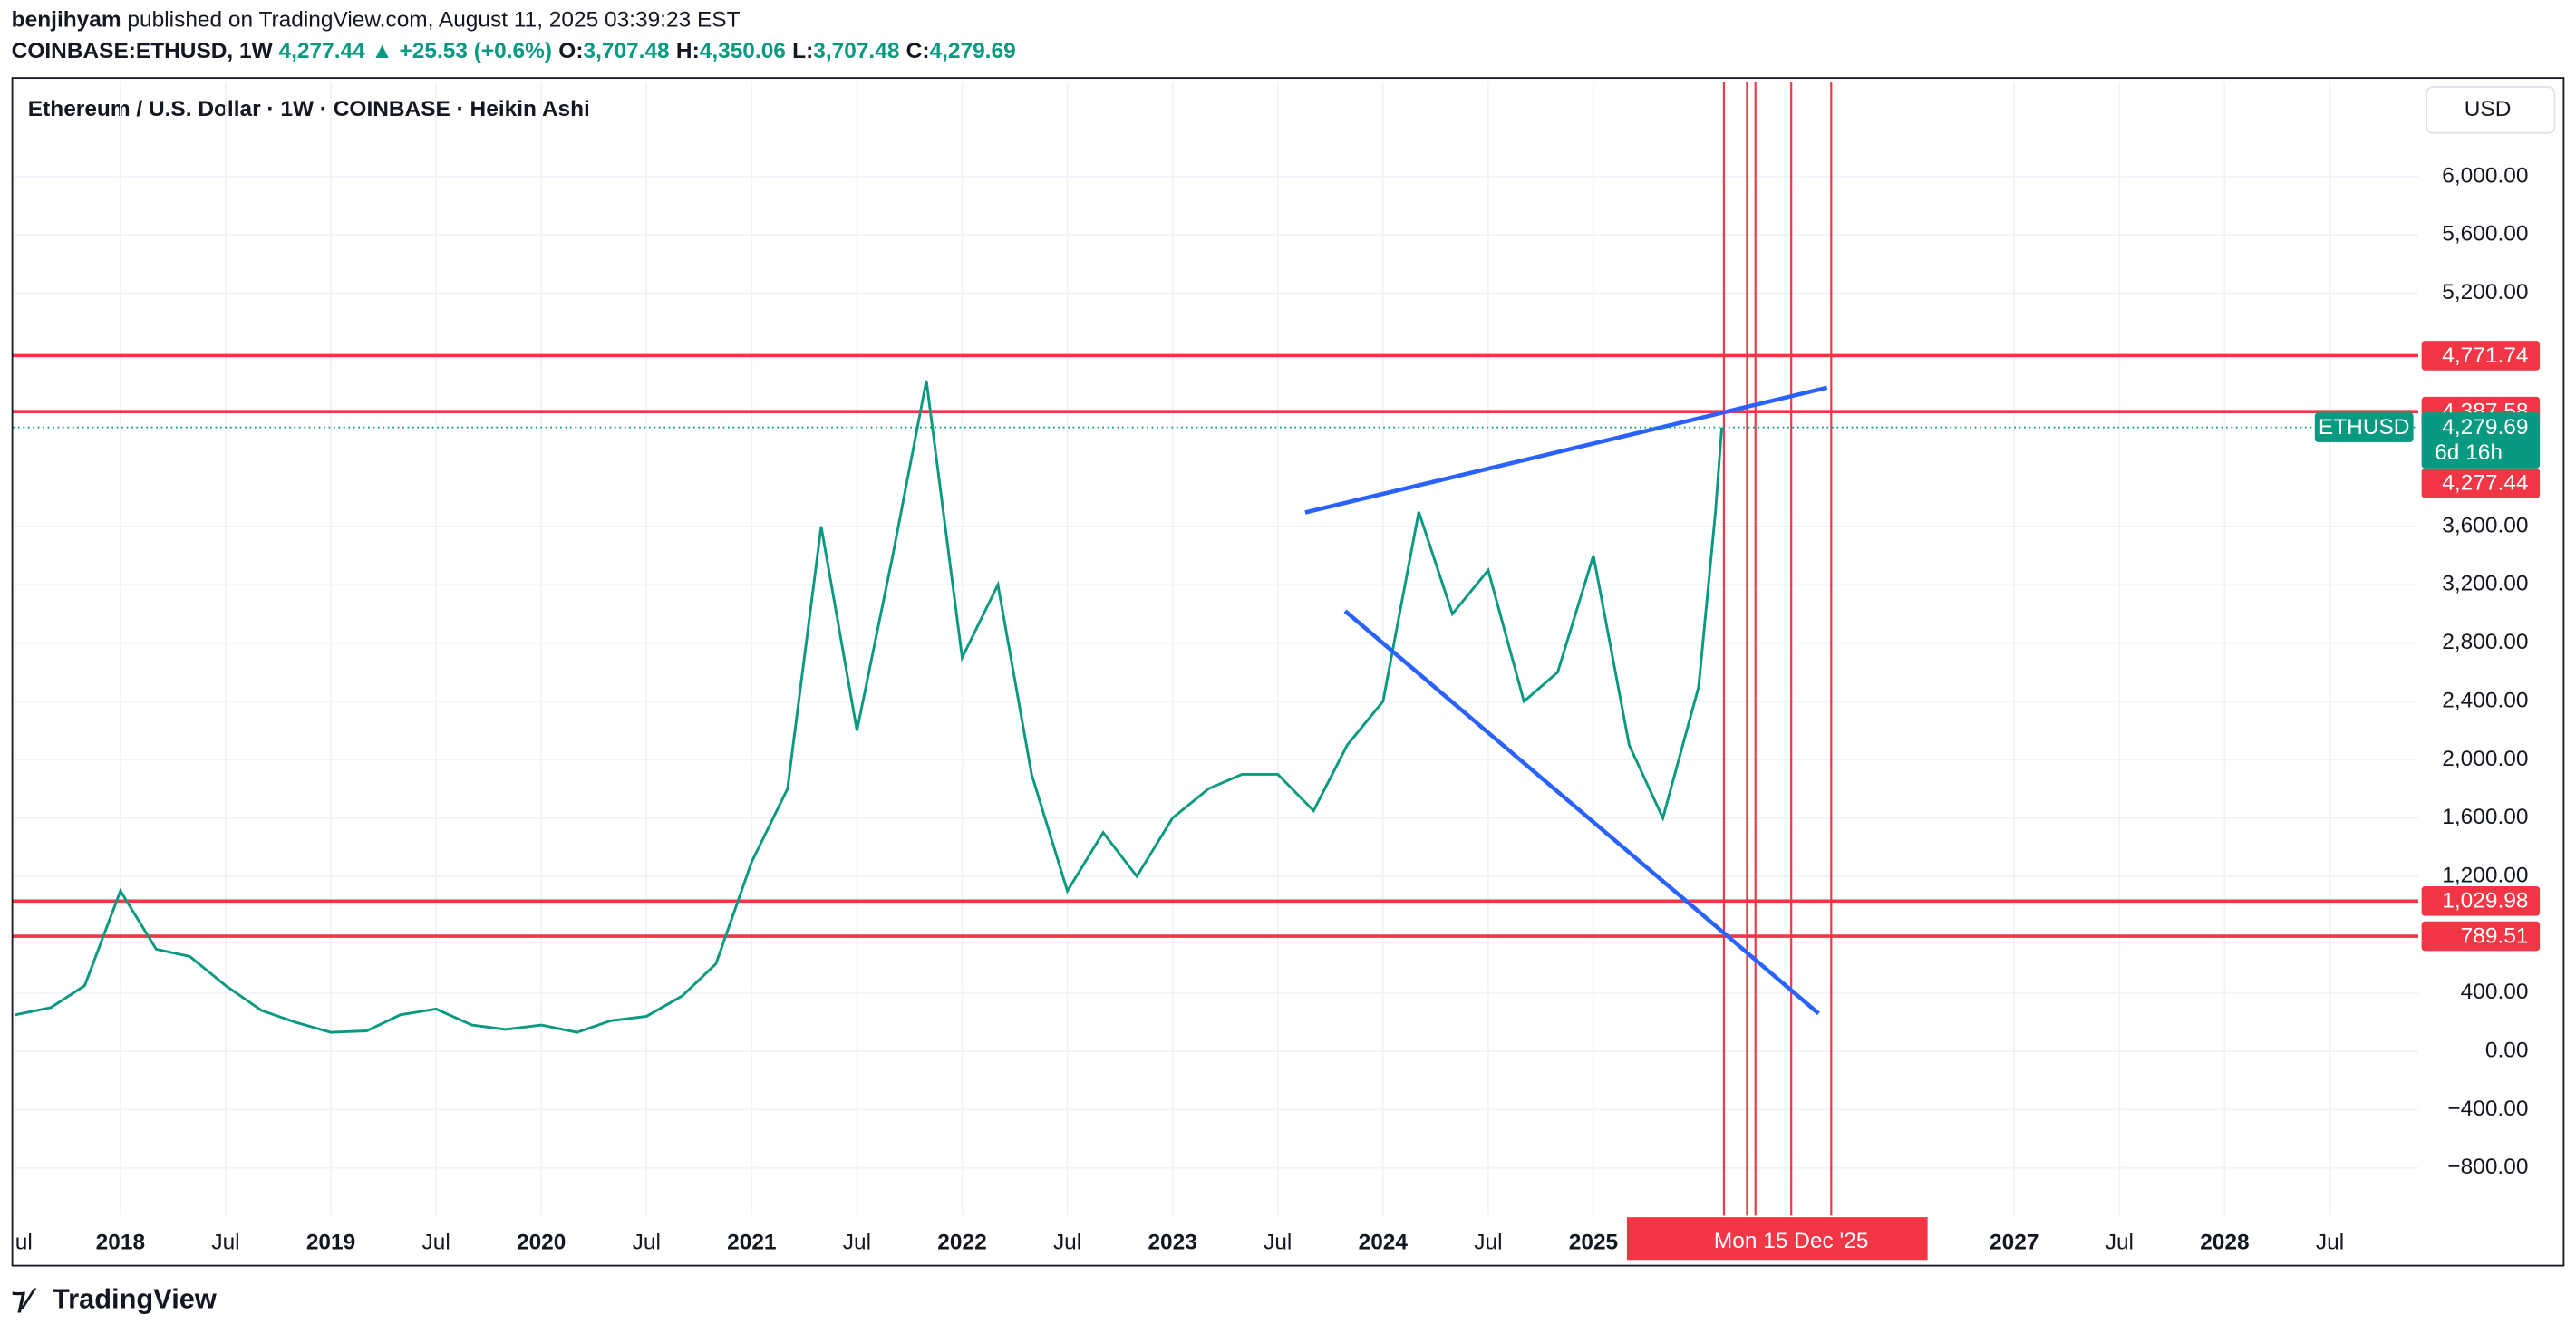 The height and width of the screenshot is (1334, 2576). What do you see at coordinates (972, 51) in the screenshot?
I see `ohlc-value: 4,279.69` at bounding box center [972, 51].